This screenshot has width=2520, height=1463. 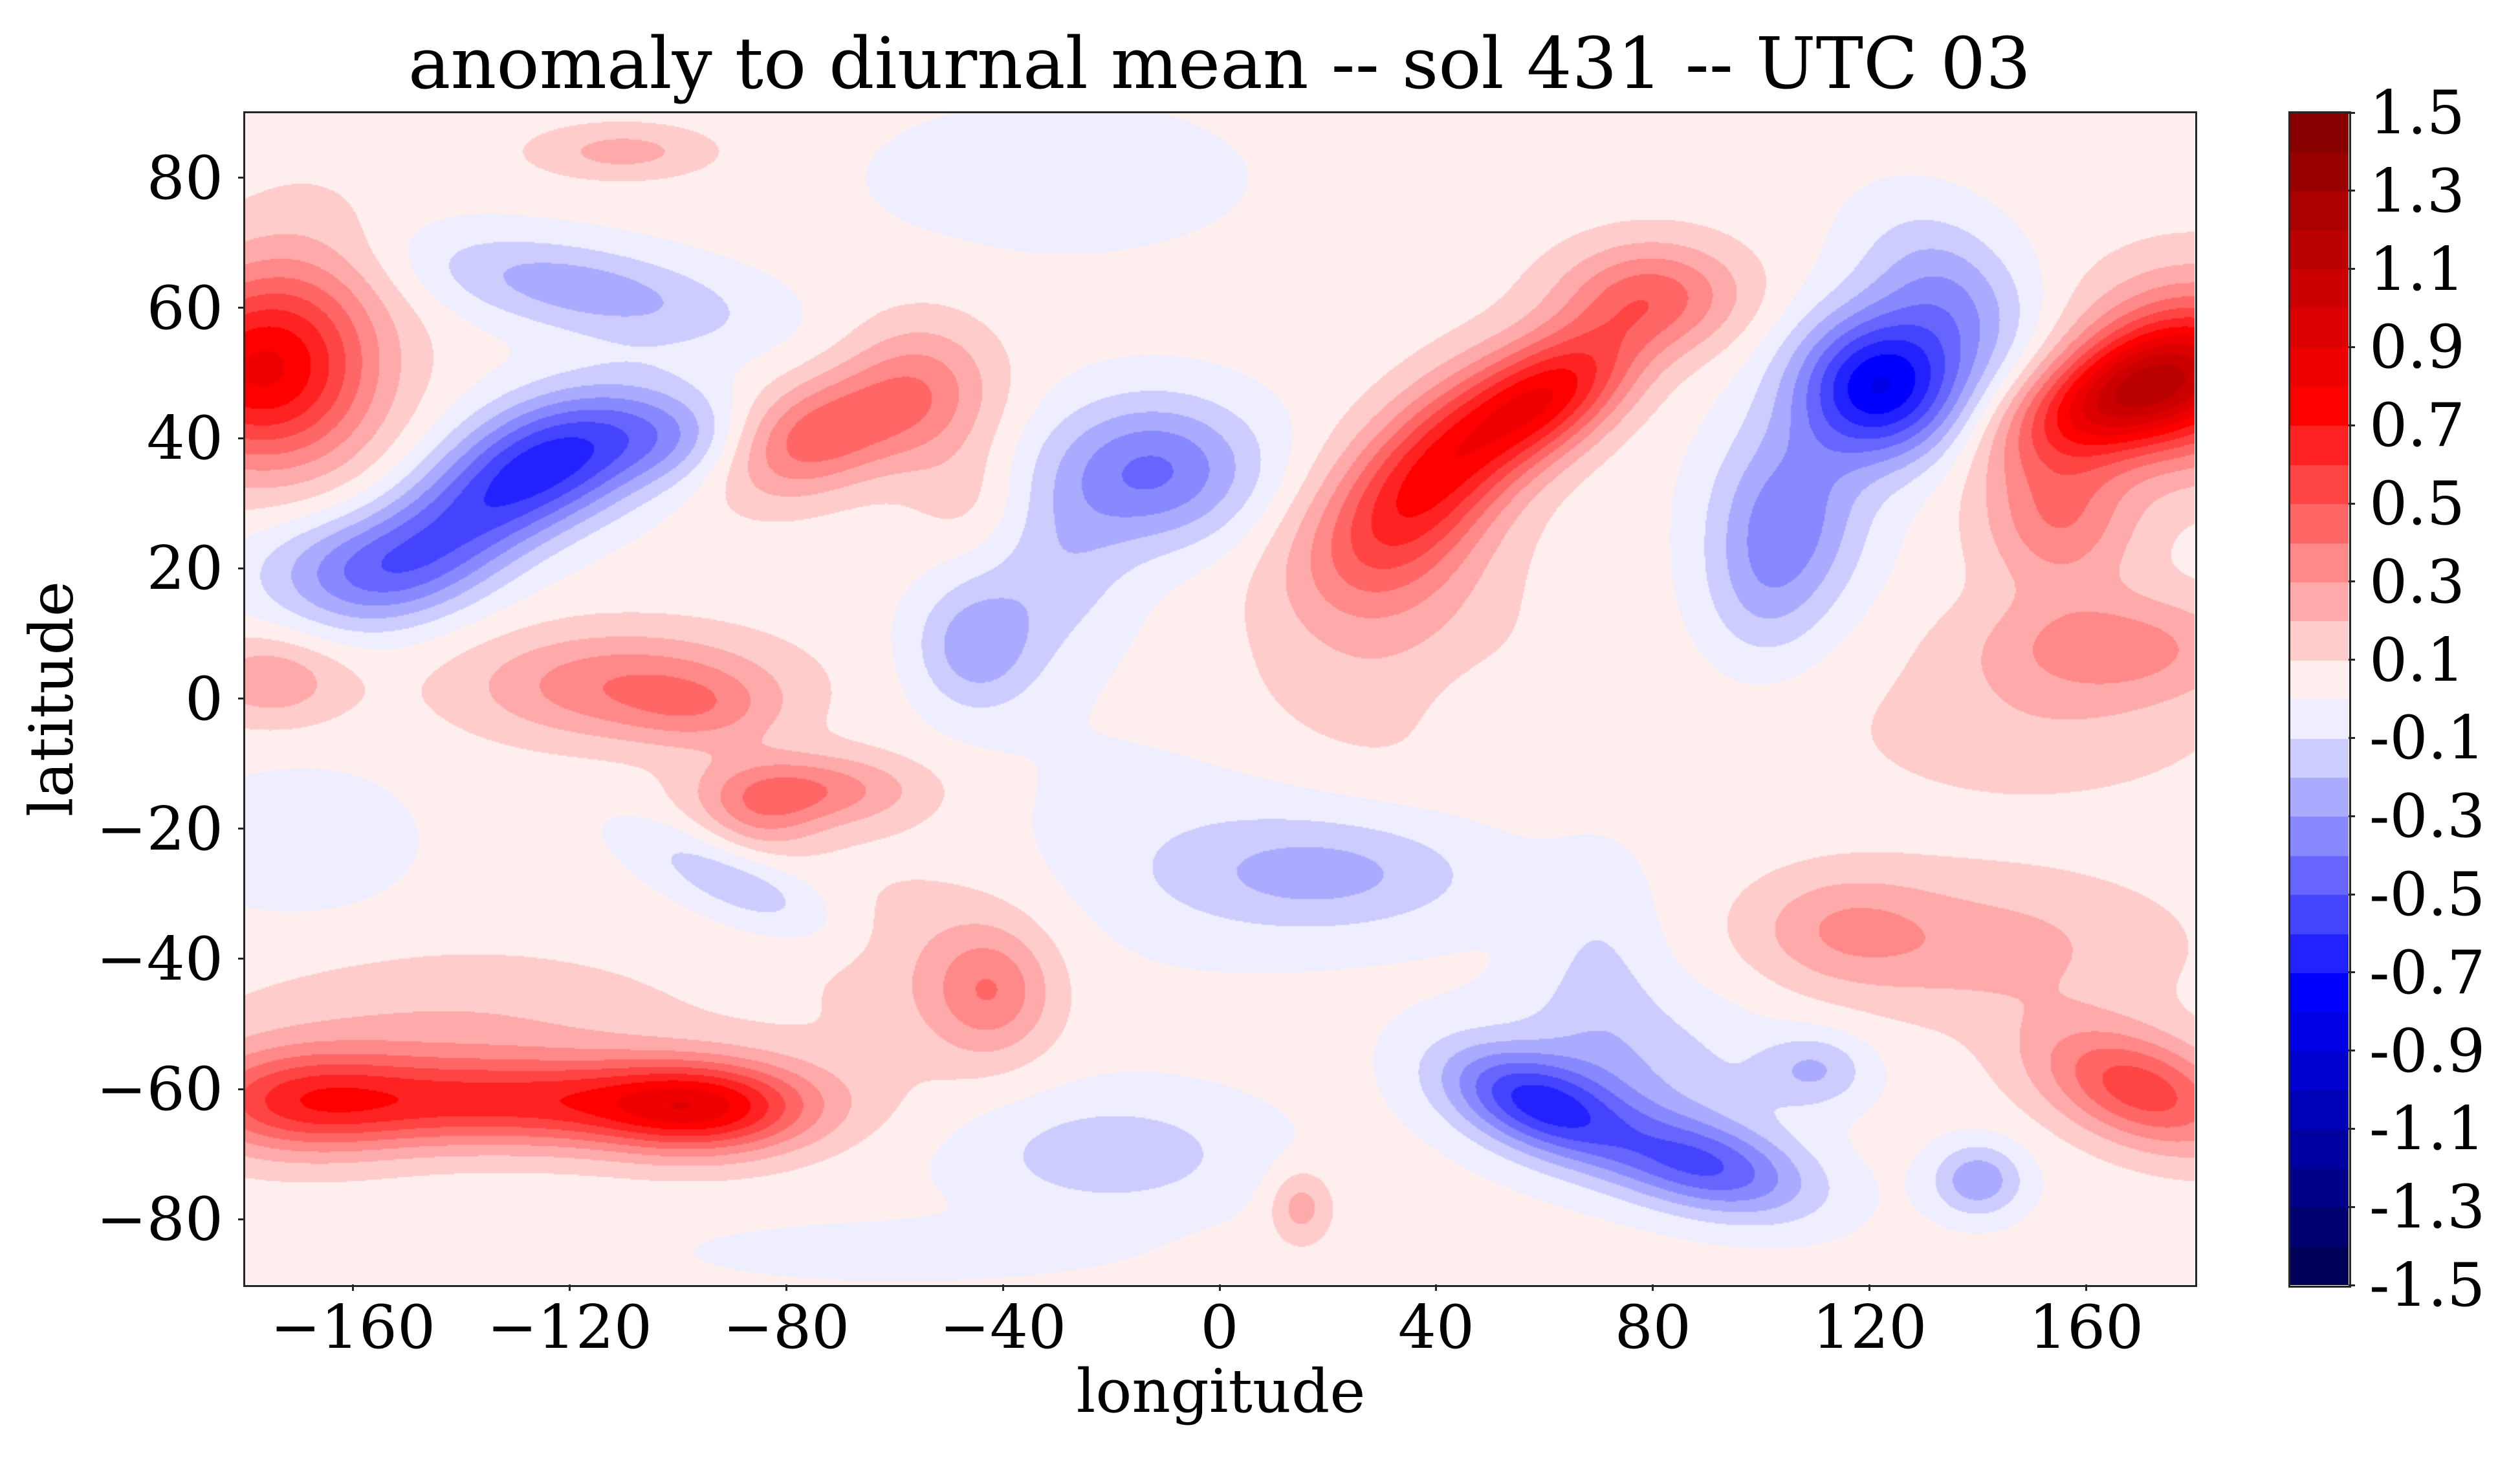 What do you see at coordinates (52, 698) in the screenshot?
I see `y-axis-label: latitude` at bounding box center [52, 698].